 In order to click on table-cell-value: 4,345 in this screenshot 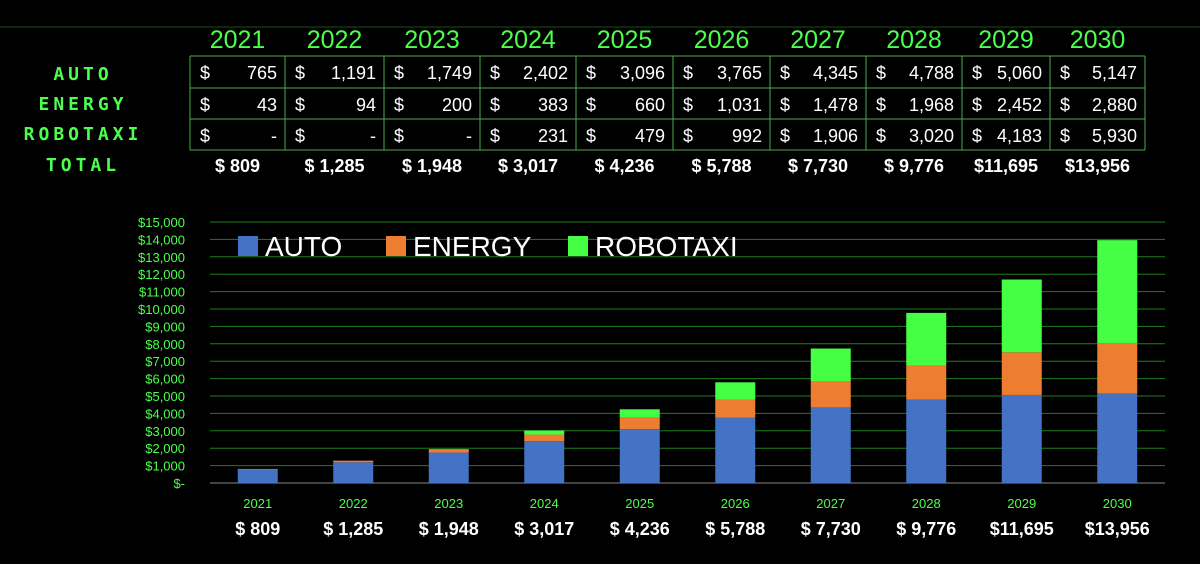, I will do `click(835, 73)`.